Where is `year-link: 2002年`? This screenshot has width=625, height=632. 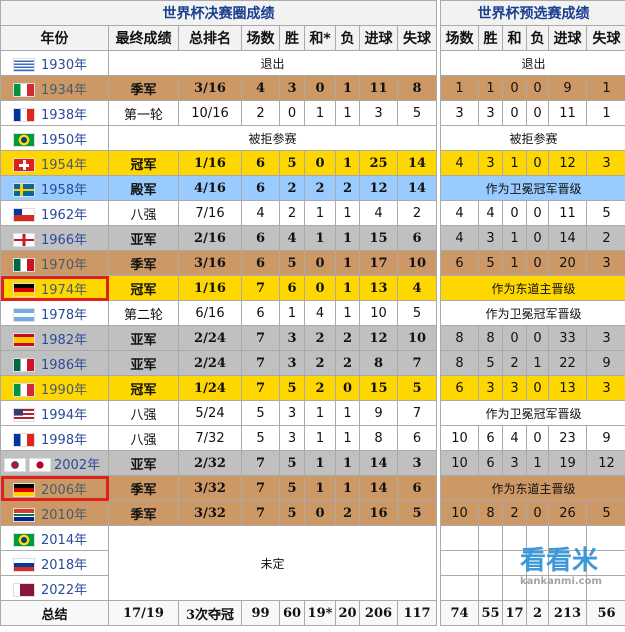
year-link: 2002年 is located at coordinates (77, 465).